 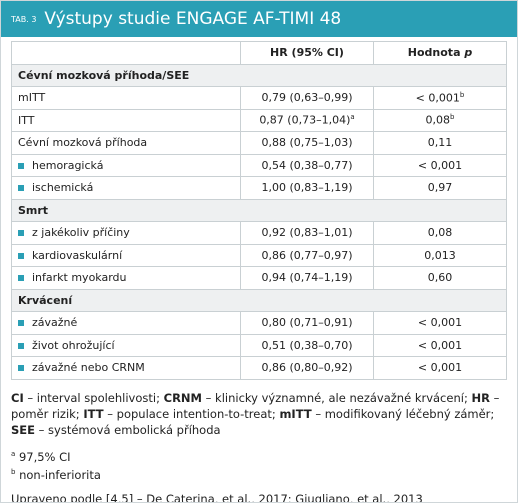 I want to click on label-cell: závažné nebo CRNM, so click(x=126, y=368).